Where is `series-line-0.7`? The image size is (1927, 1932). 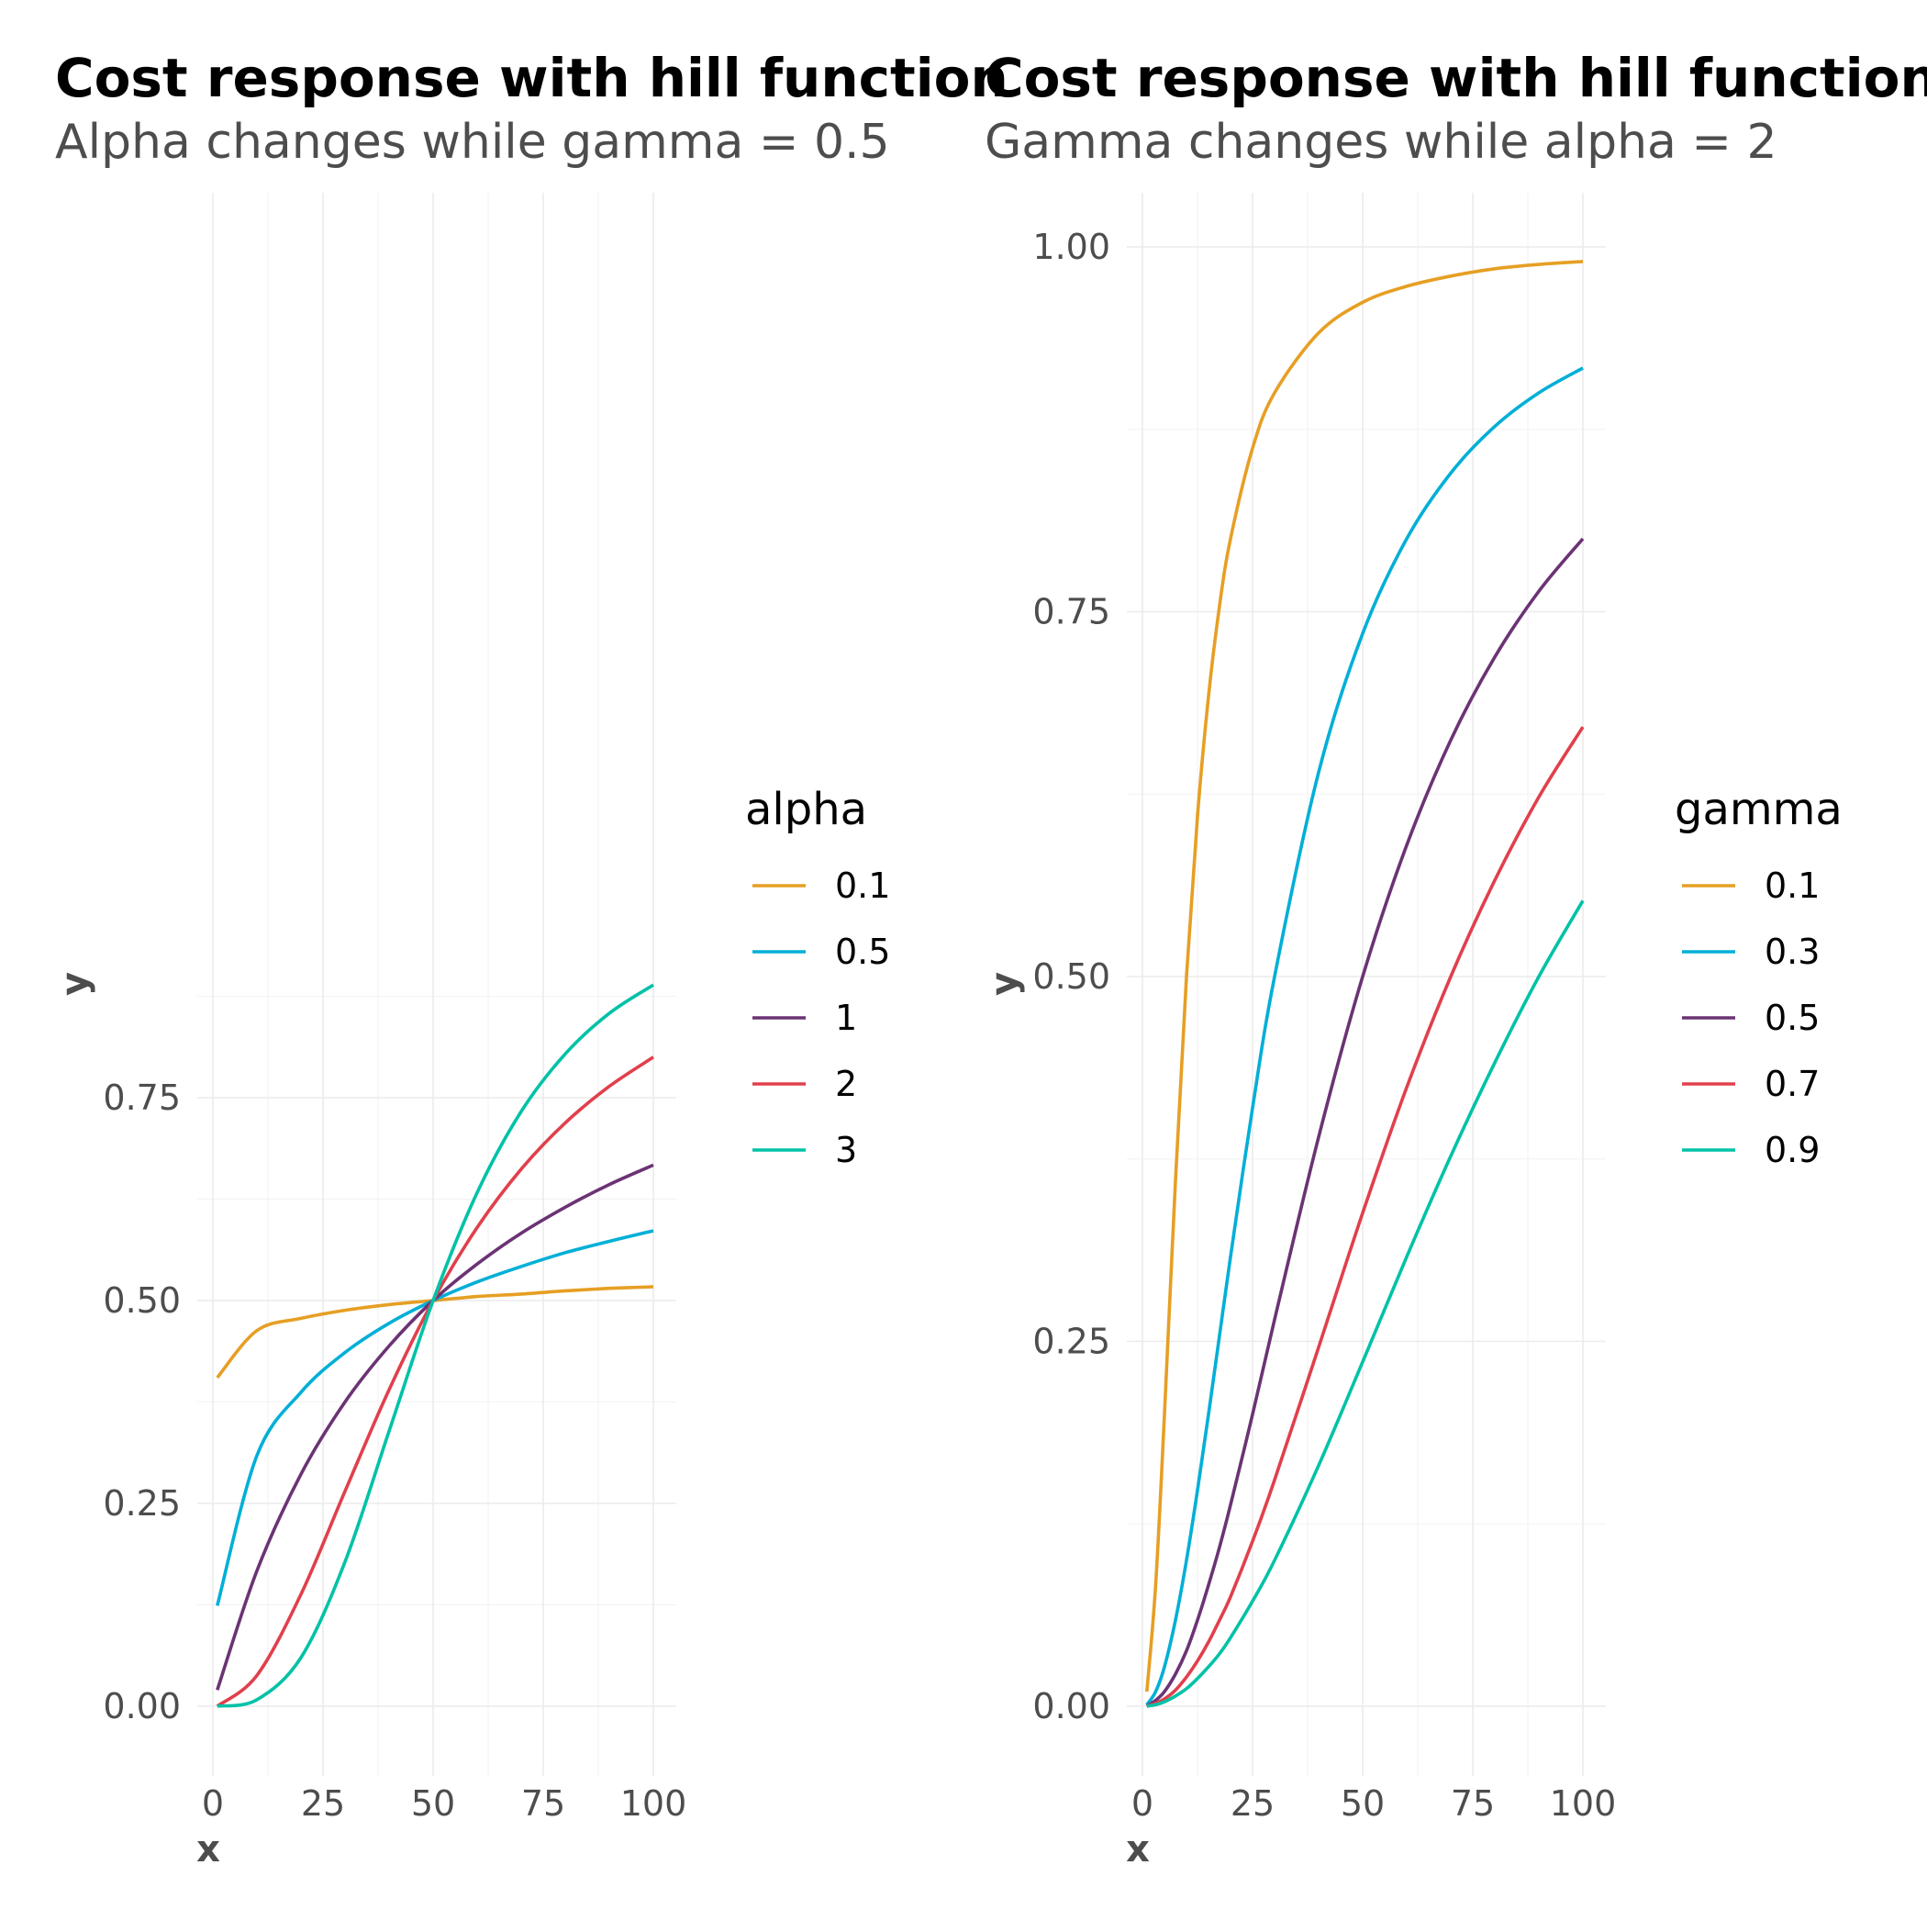 series-line-0.7 is located at coordinates (1365, 1217).